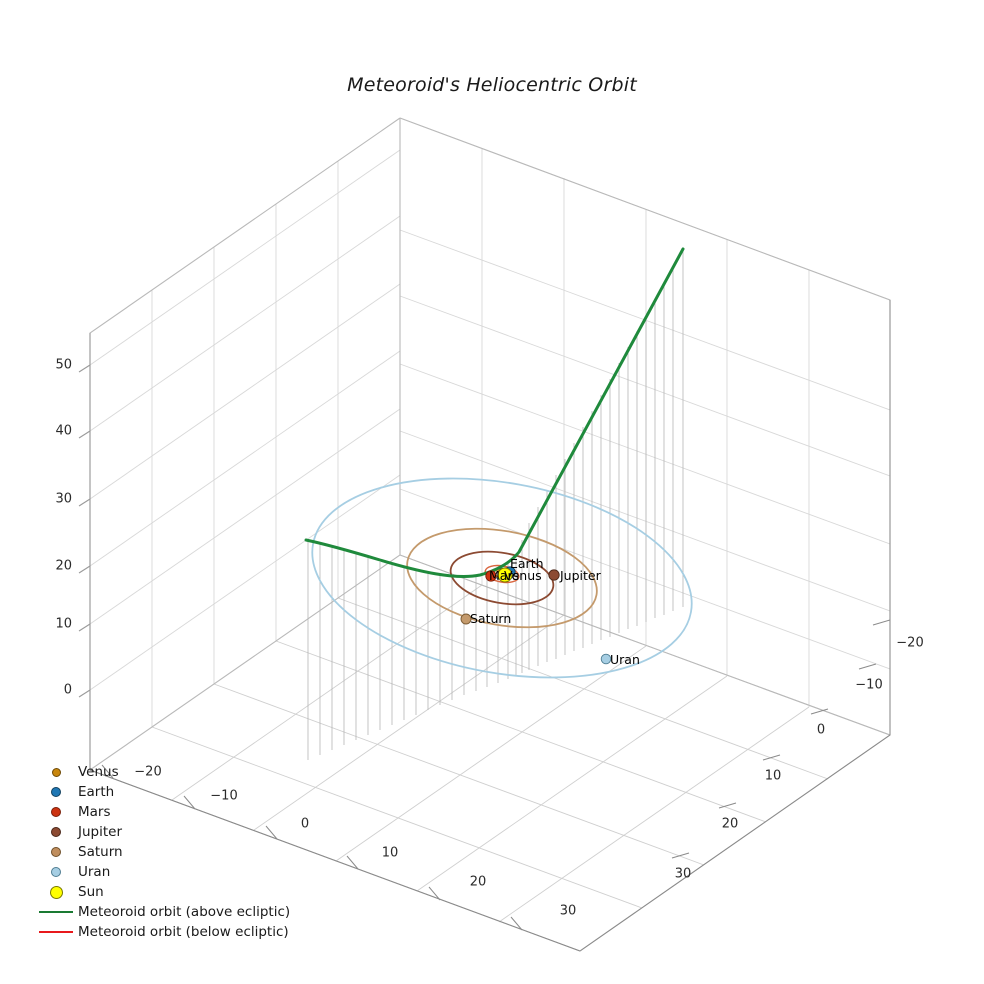 The image size is (984, 984). I want to click on legend-item-above-ecliptic: Meteoroid orbit (above ecliptic), so click(184, 912).